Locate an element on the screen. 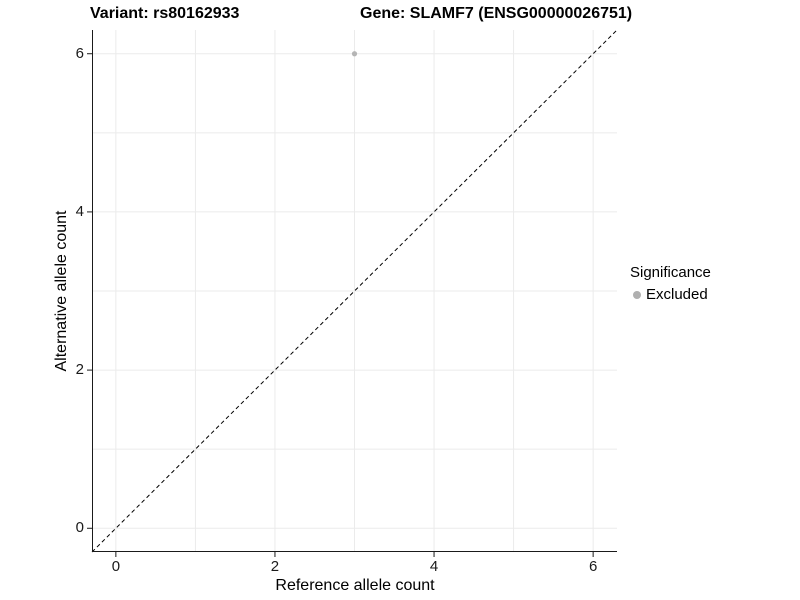 Image resolution: width=800 pixels, height=600 pixels. legend-title: Significance is located at coordinates (670, 272).